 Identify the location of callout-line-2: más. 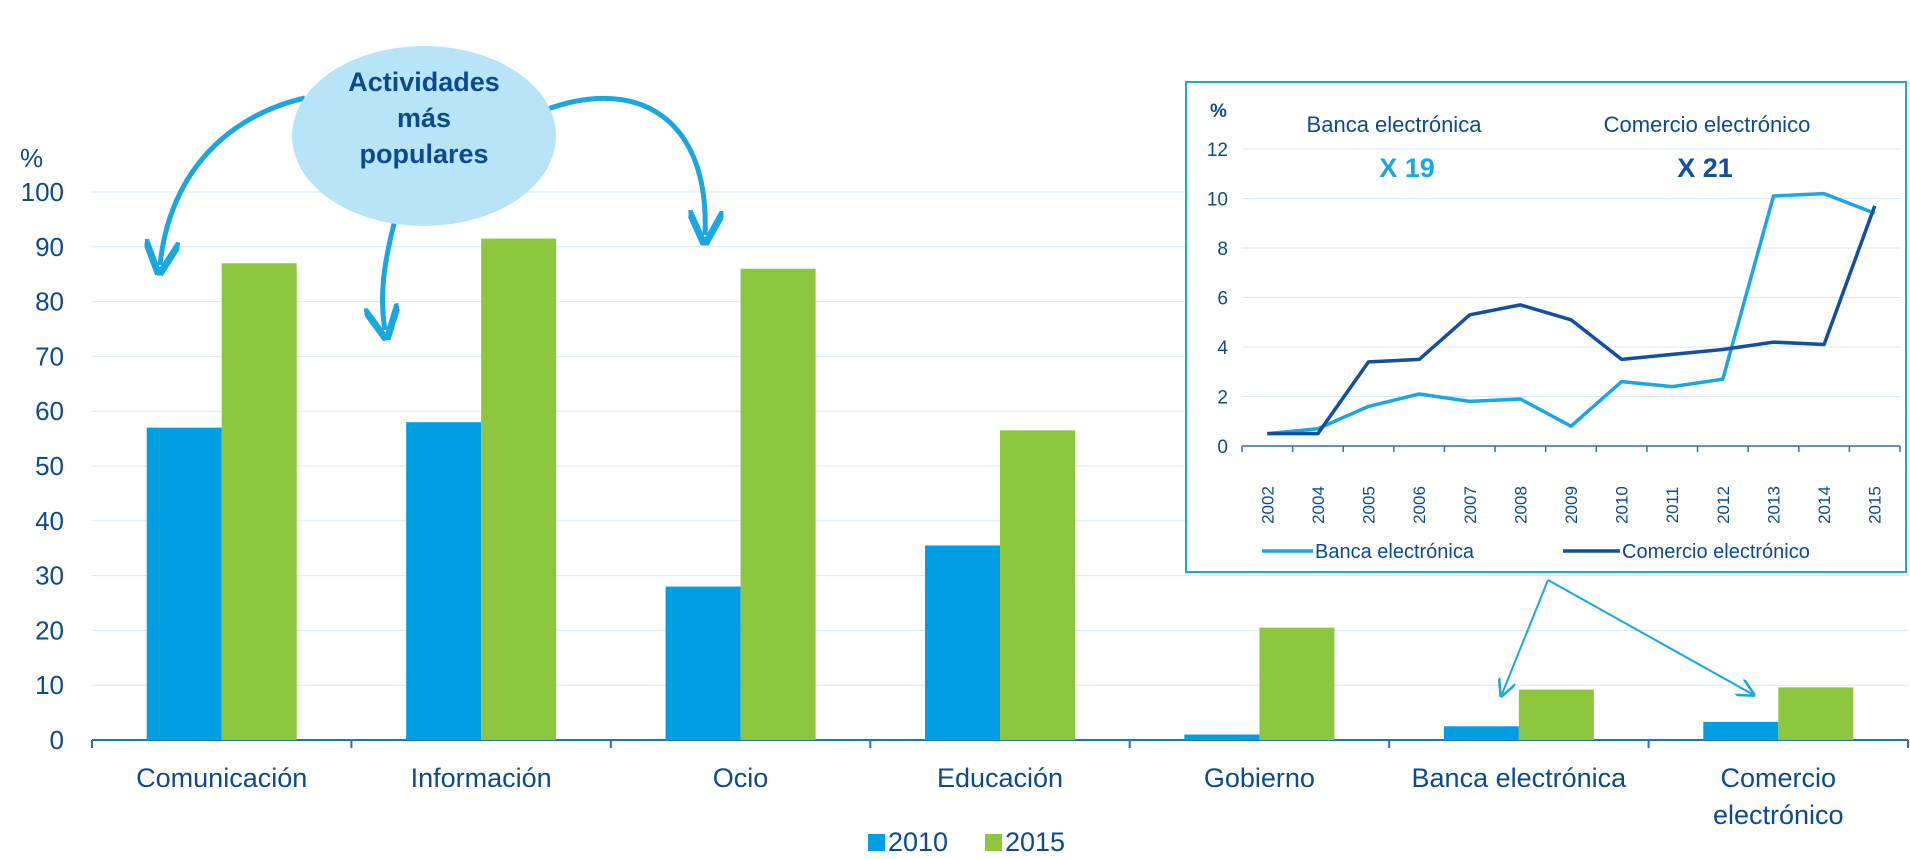
(424, 118).